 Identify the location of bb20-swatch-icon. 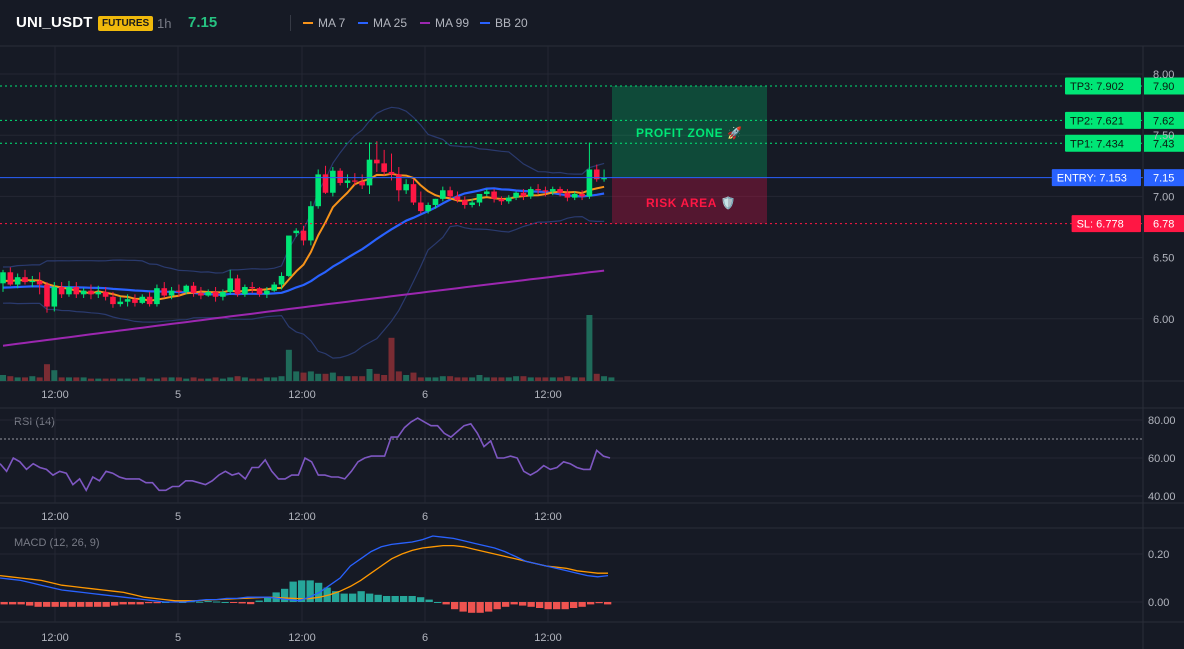
(485, 22).